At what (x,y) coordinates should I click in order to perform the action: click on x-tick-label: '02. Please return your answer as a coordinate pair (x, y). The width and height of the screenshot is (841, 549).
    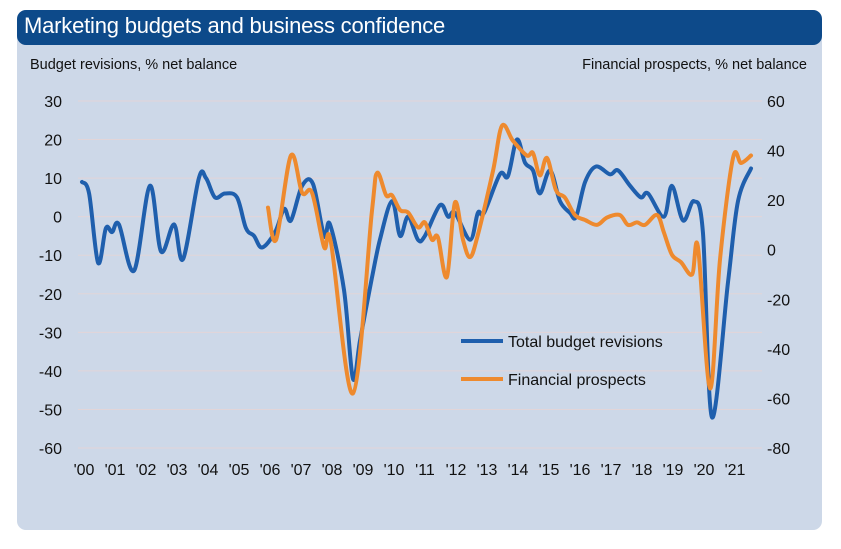
    Looking at the image, I should click on (146, 470).